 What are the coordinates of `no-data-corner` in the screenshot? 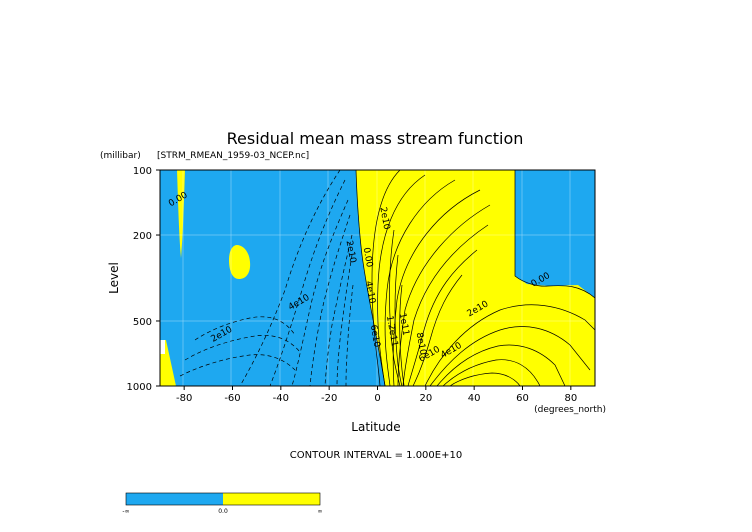 It's located at (162, 347).